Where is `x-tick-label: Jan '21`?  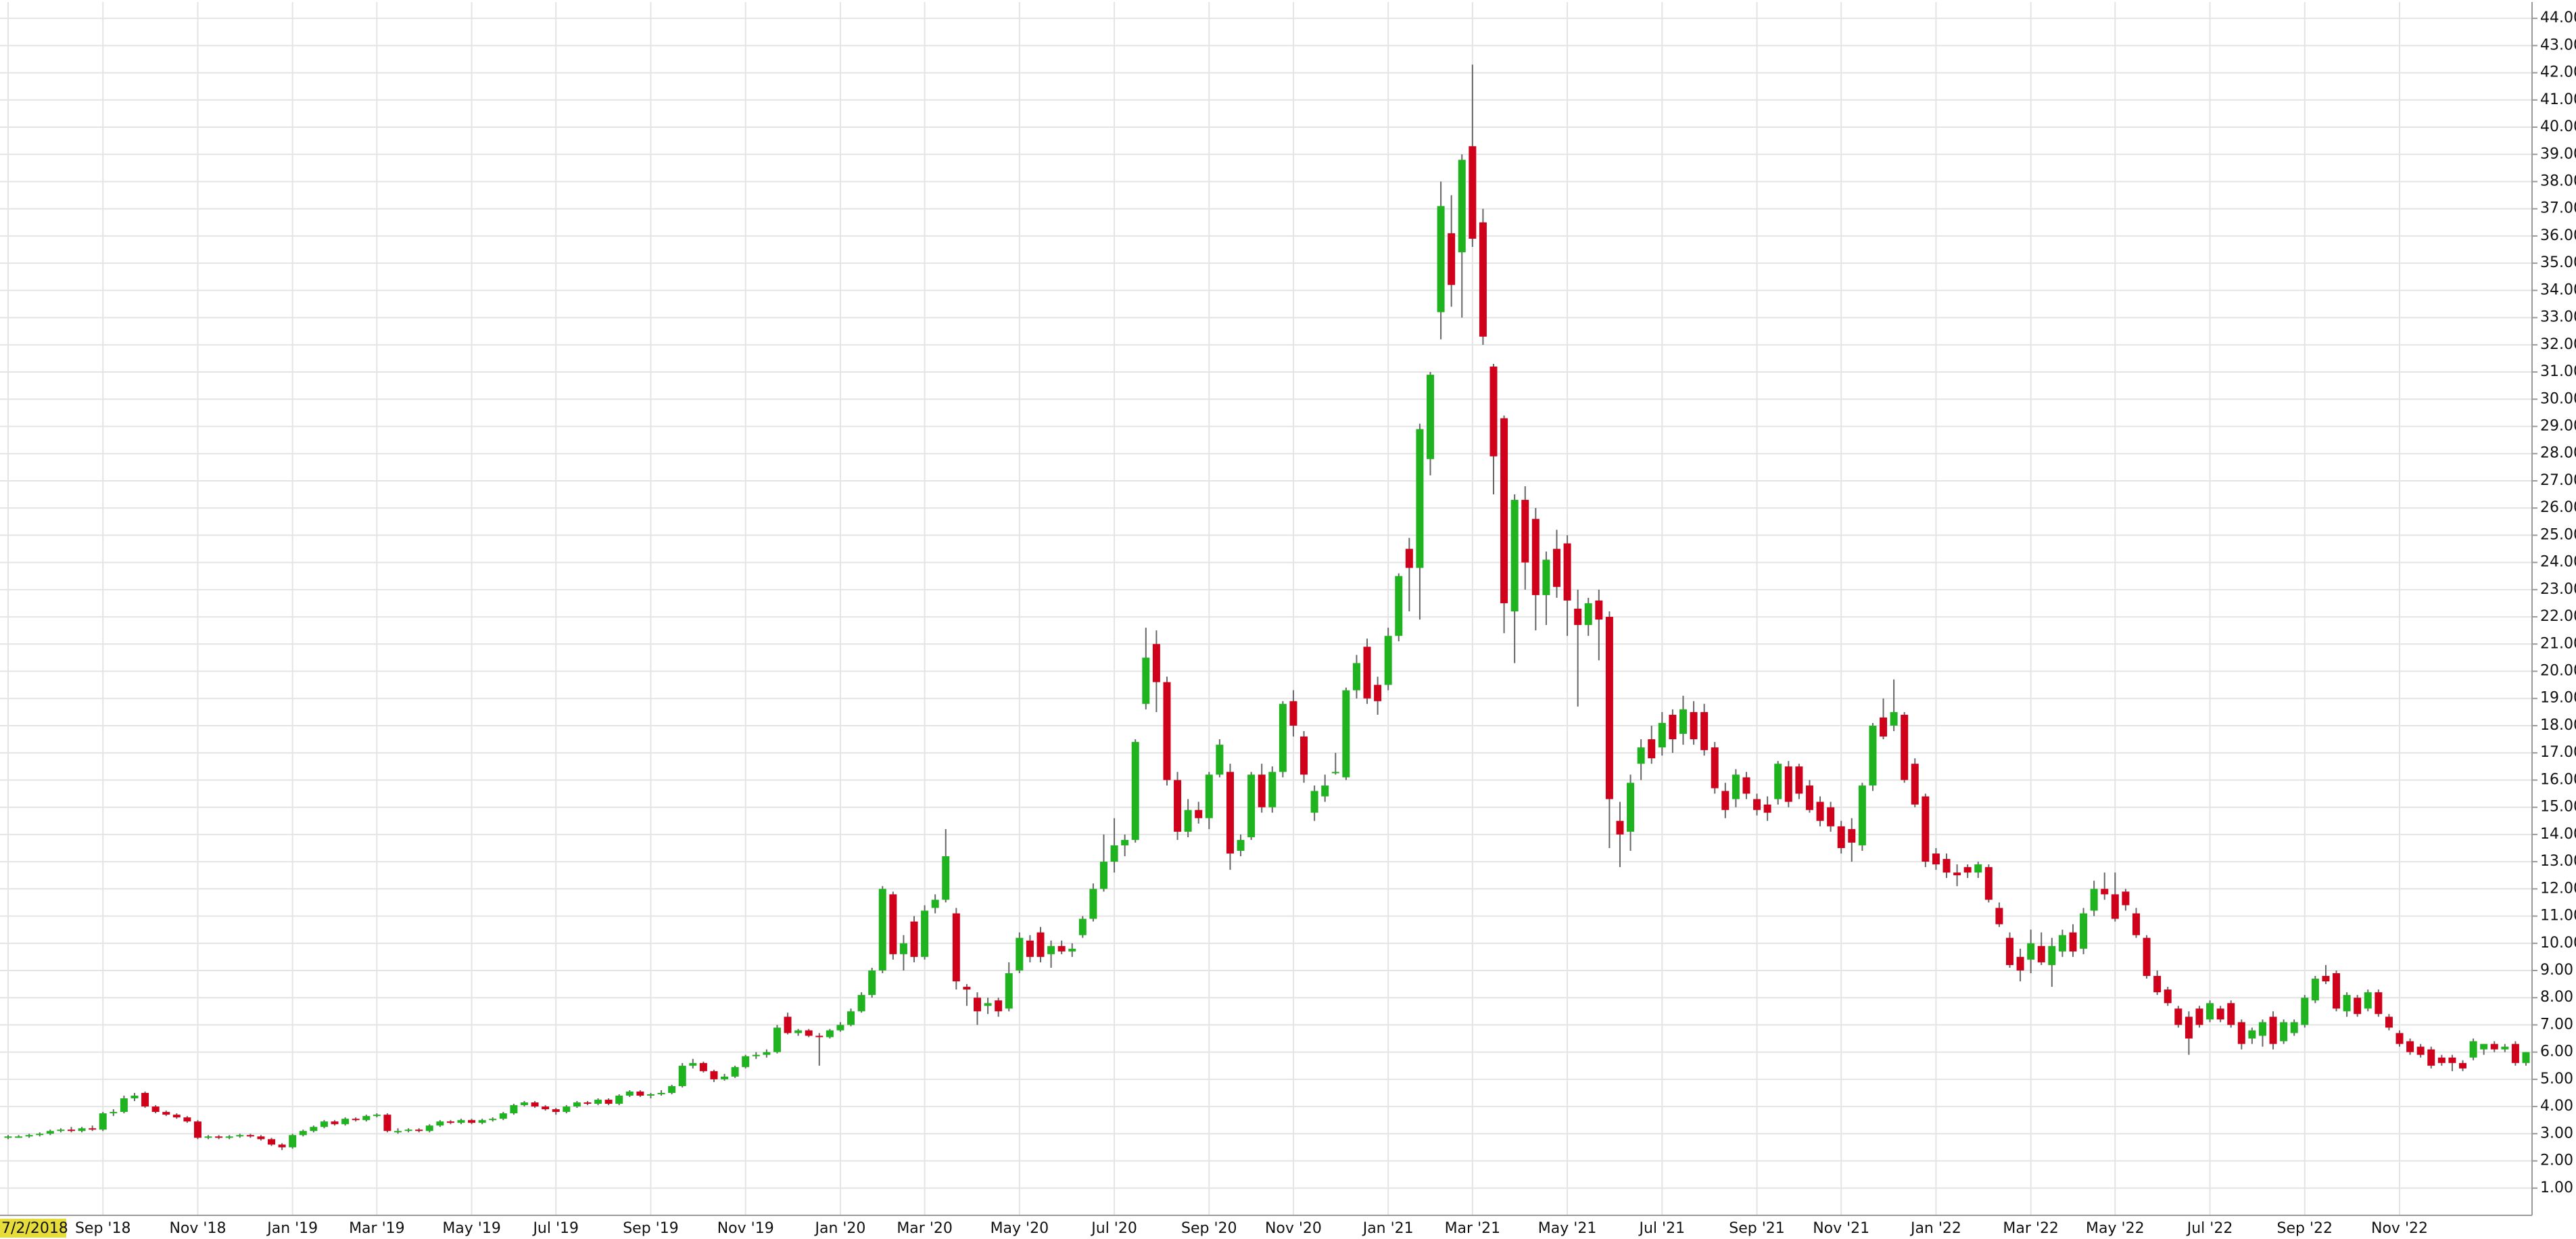
x-tick-label: Jan '21 is located at coordinates (1388, 1229).